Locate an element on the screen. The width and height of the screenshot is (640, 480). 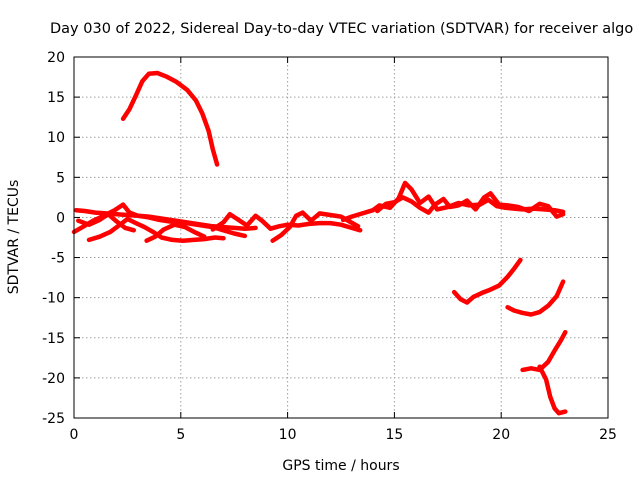
y-tick-label: 20 is located at coordinates (56, 58).